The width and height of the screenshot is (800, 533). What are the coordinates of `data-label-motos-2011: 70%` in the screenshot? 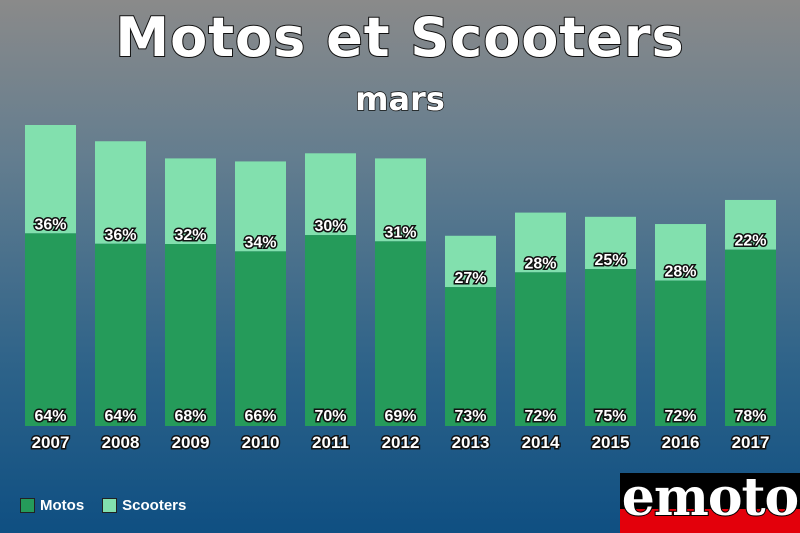 It's located at (330, 416).